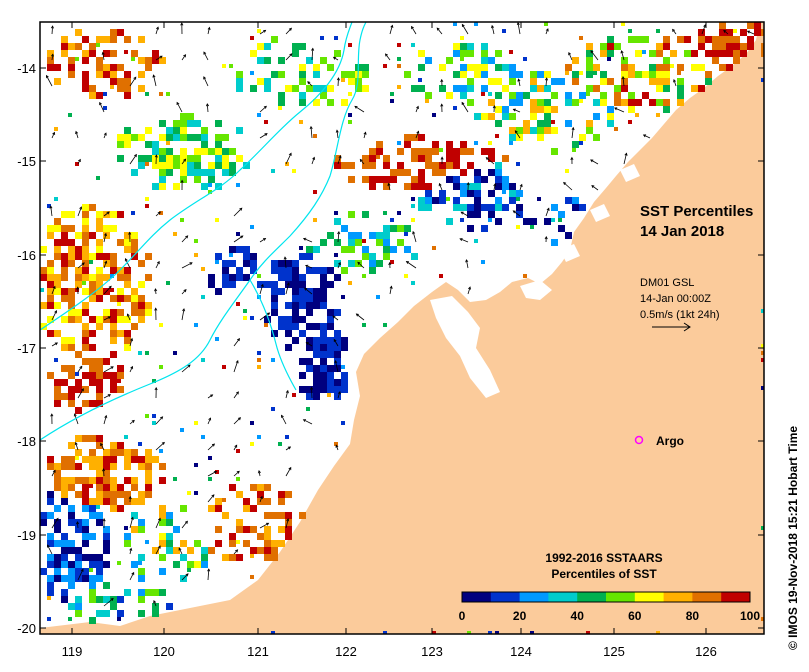 This screenshot has height=672, width=809. I want to click on coastal-islands, so click(580, 232).